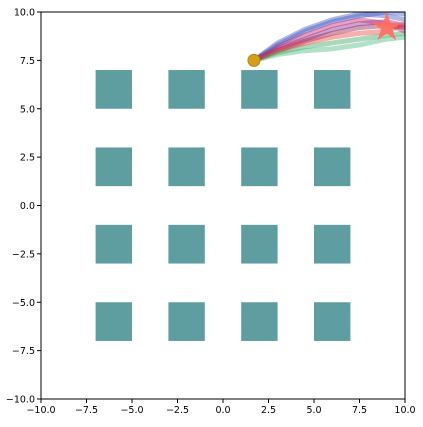  What do you see at coordinates (20, 400) in the screenshot?
I see `y-tick-label: −10.0` at bounding box center [20, 400].